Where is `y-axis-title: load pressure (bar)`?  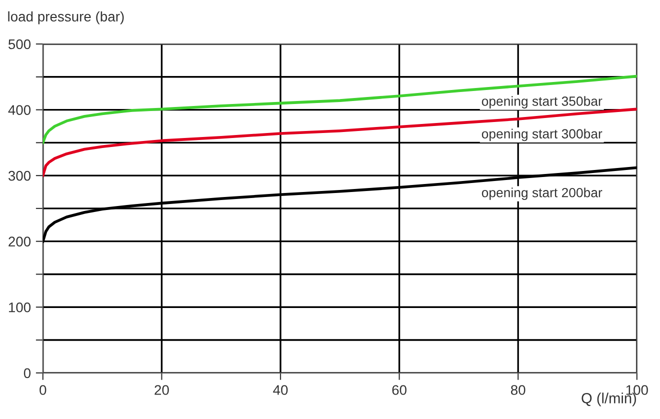 y-axis-title: load pressure (bar) is located at coordinates (66, 17).